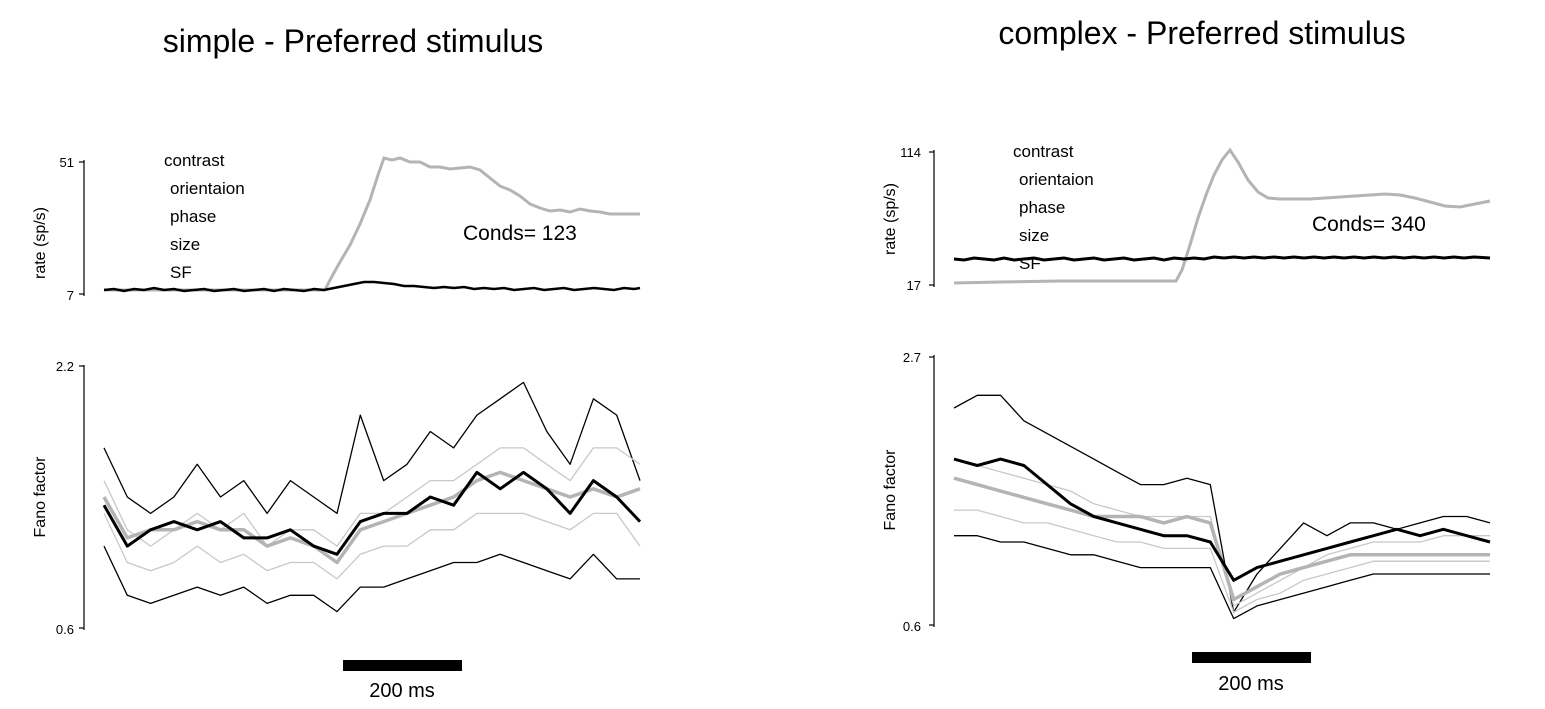  I want to click on fano-y-tick-label-top-simple: 2.2, so click(65, 366).